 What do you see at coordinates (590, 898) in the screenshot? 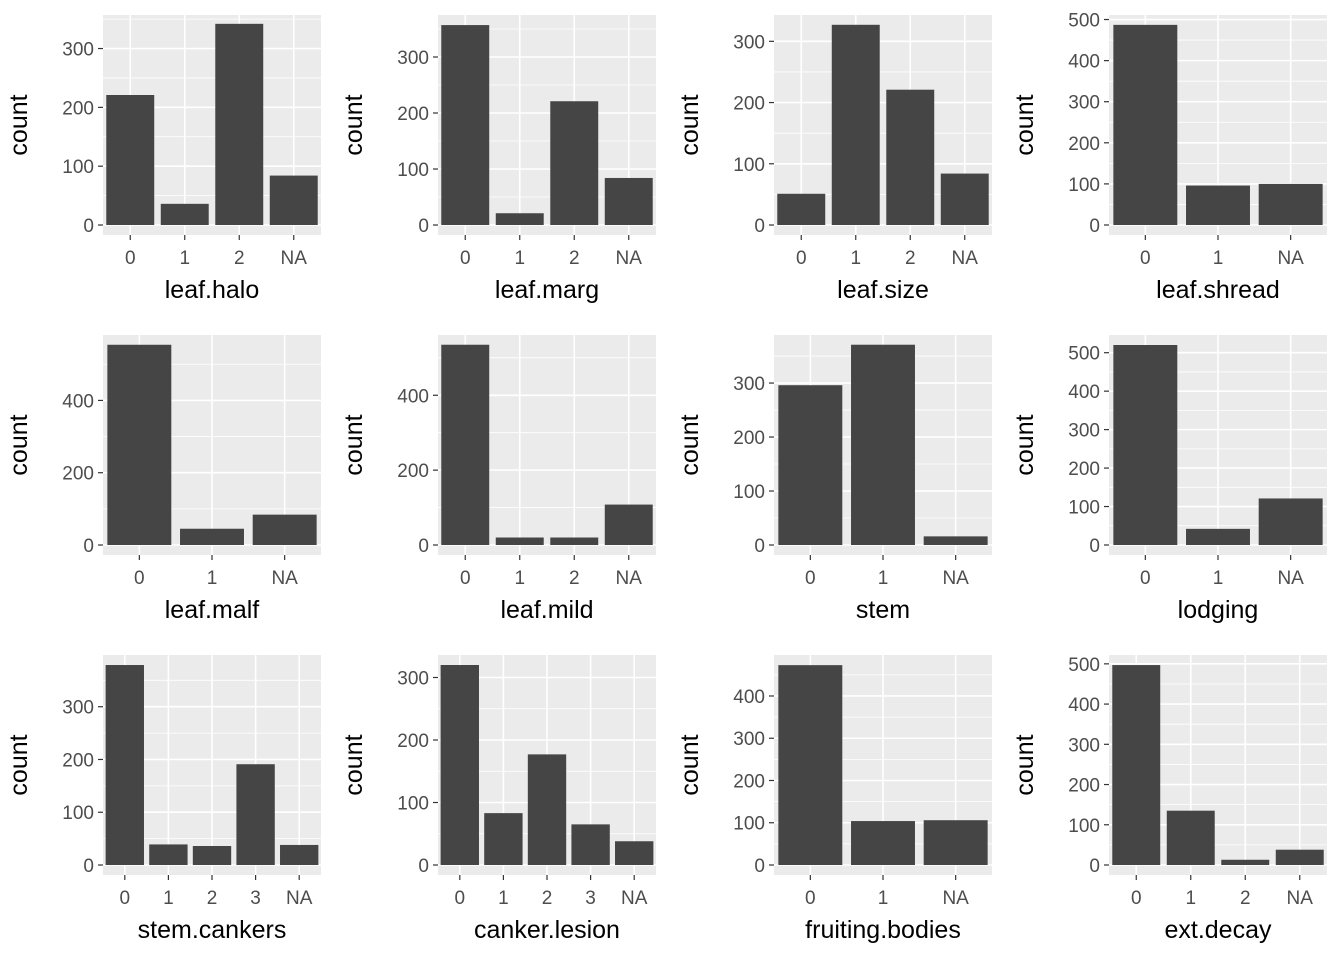
I see `x-tick-label: 3` at bounding box center [590, 898].